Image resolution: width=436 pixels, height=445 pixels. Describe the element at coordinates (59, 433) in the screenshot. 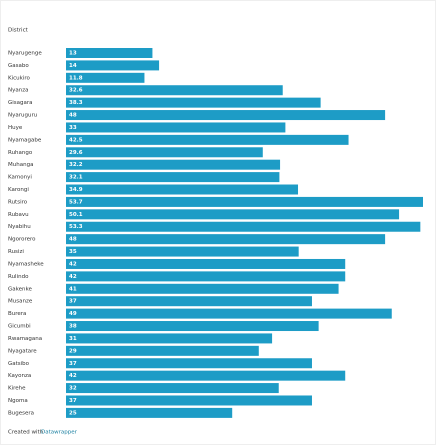

I see `credit-link: Datawrapper` at that location.